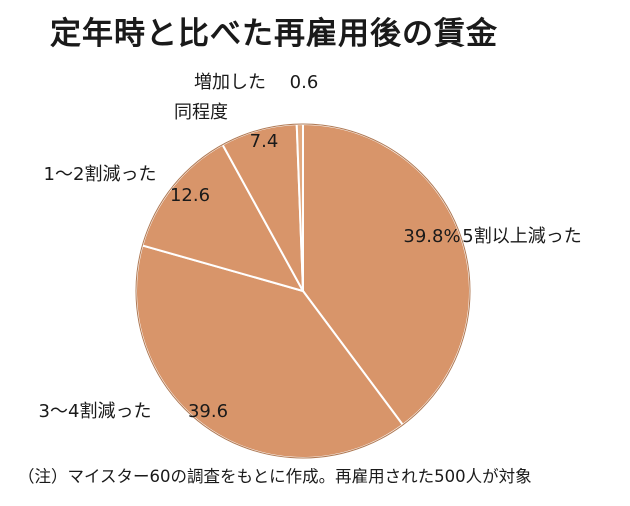 This screenshot has height=506, width=630. I want to click on slice-category-label: 1〜2割減った, so click(100, 174).